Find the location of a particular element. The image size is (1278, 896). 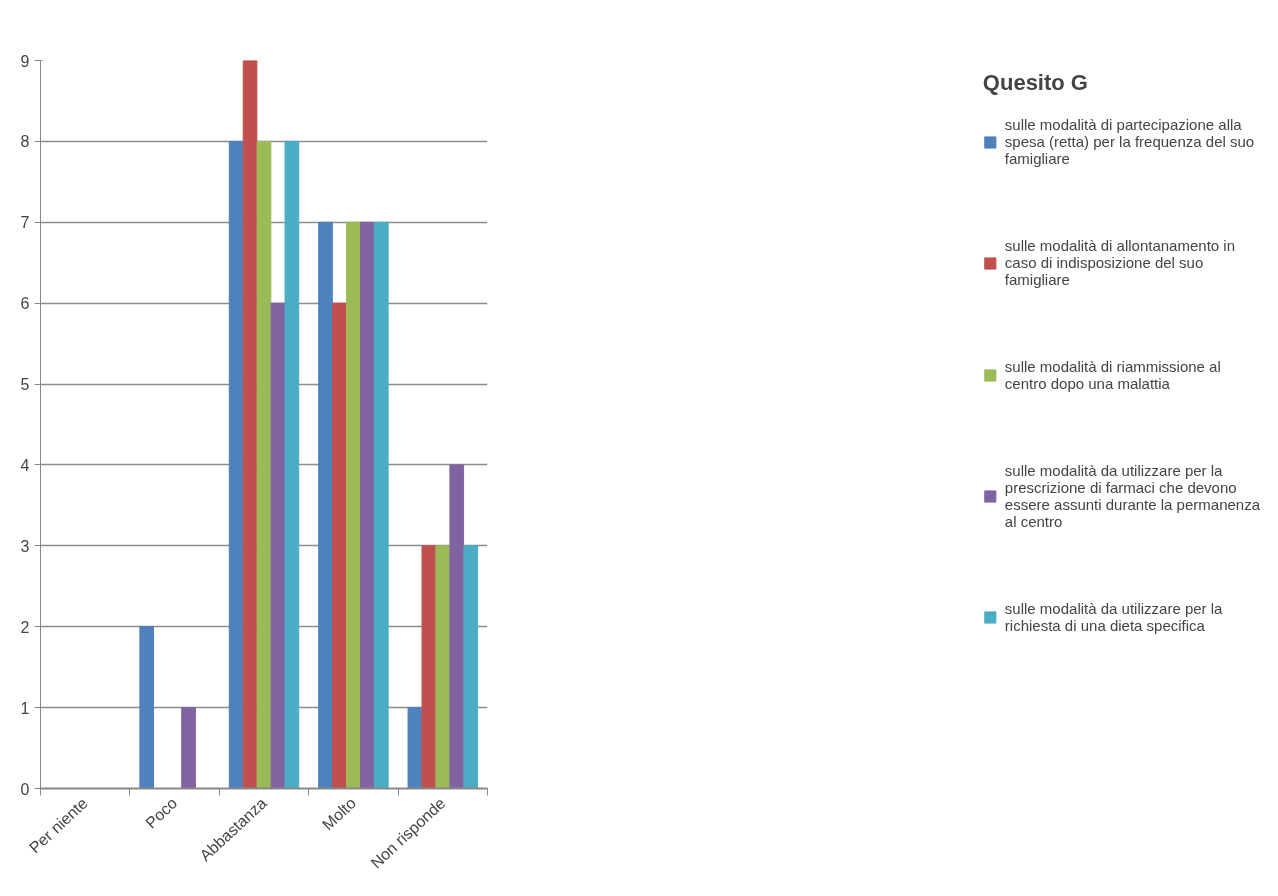

text: Quesito G is located at coordinates (1035, 83).